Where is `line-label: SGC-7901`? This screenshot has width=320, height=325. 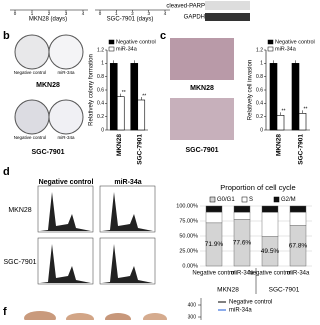 line-label: SGC-7901 is located at coordinates (201, 150).